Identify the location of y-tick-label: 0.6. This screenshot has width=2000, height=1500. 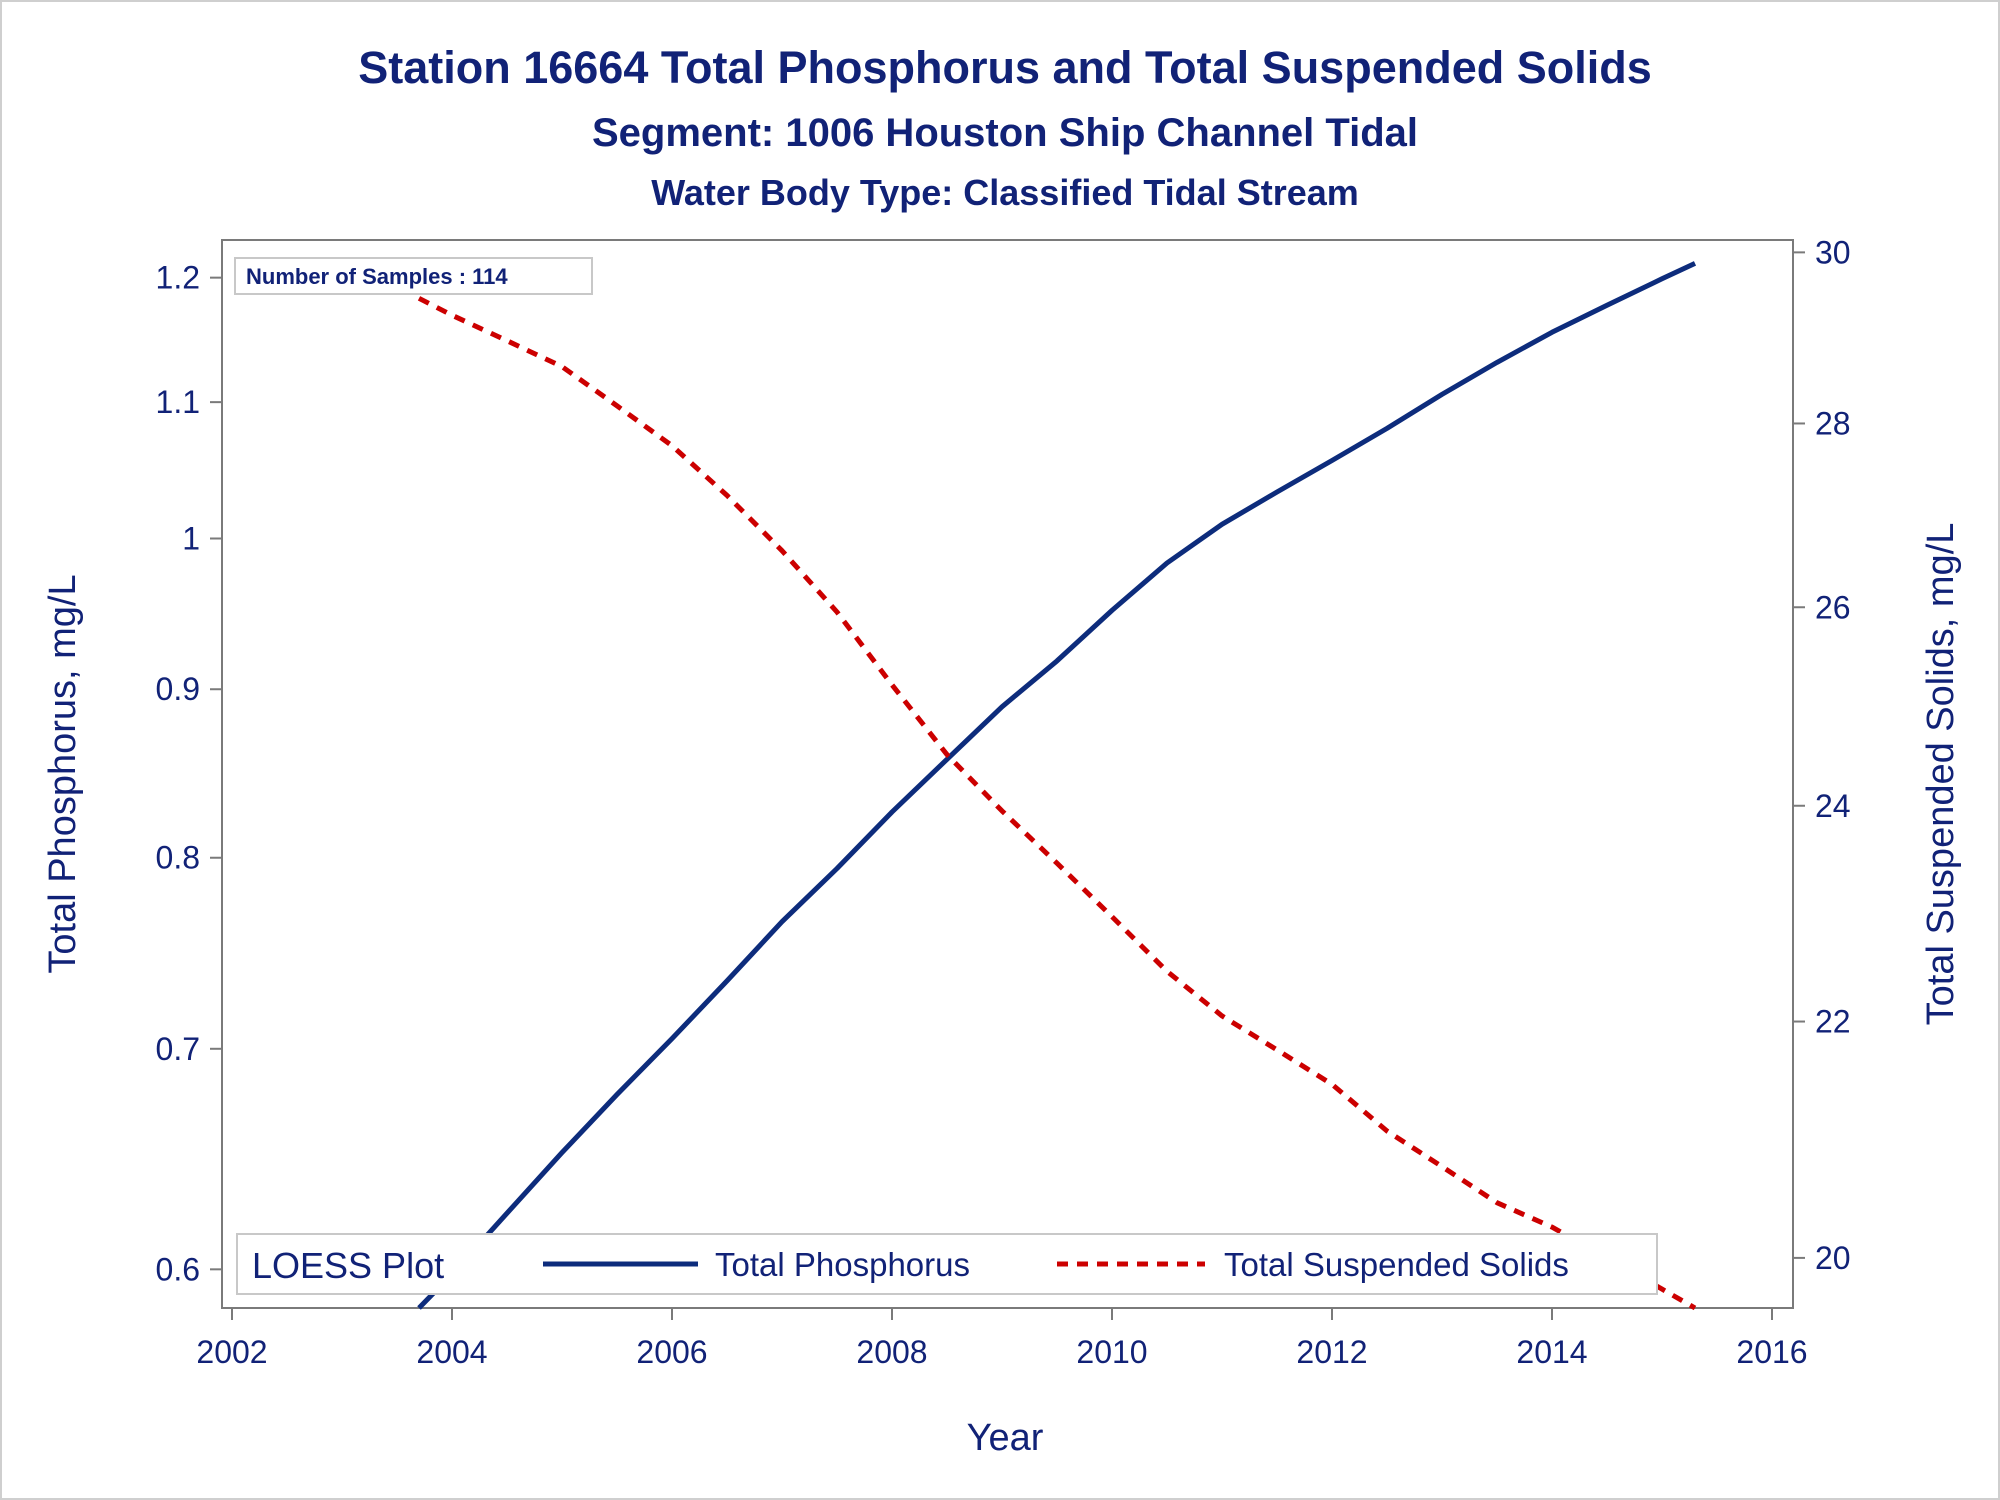
(178, 1269).